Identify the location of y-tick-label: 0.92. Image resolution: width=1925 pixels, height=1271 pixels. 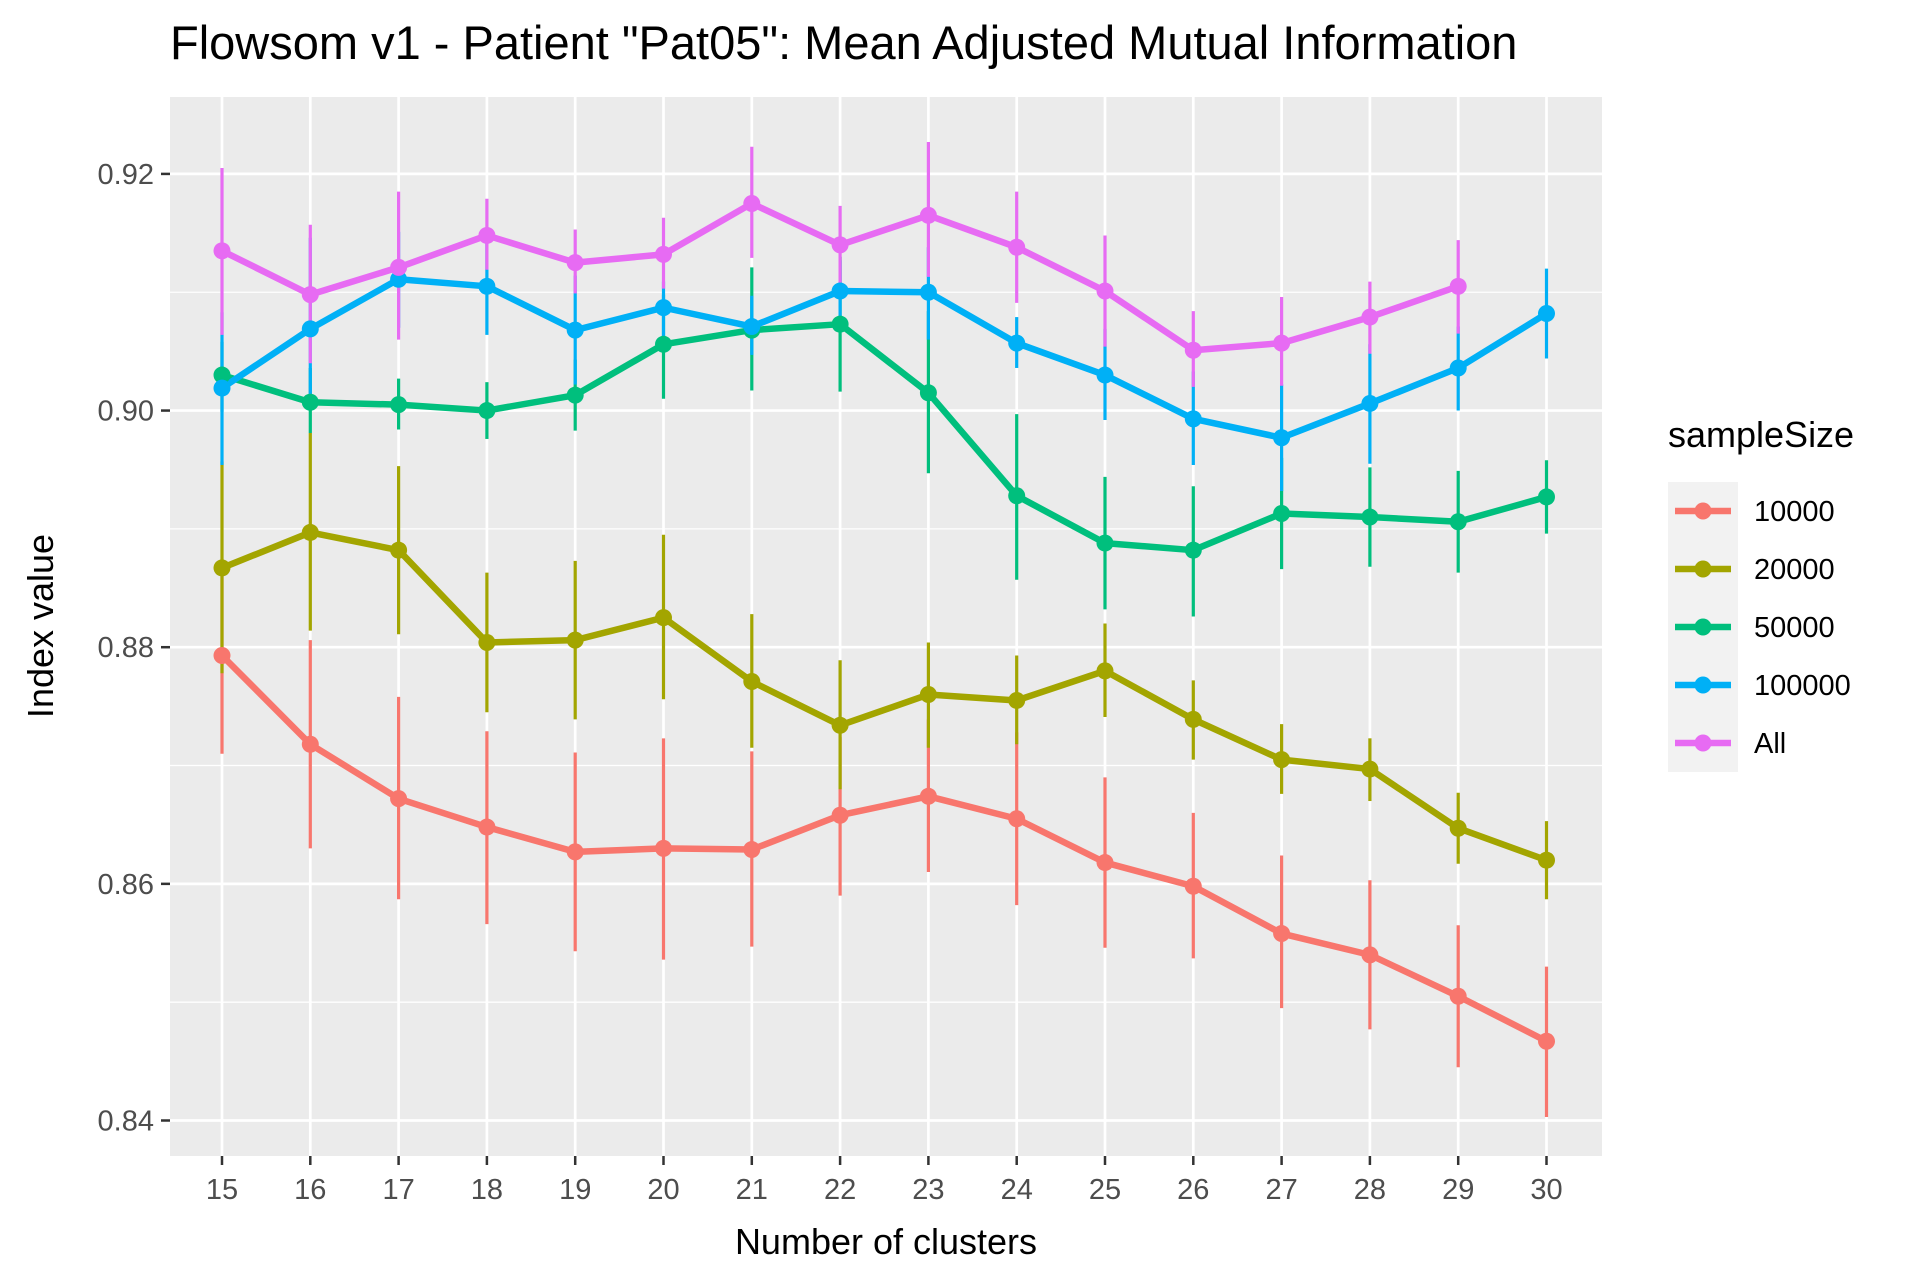
(126, 175).